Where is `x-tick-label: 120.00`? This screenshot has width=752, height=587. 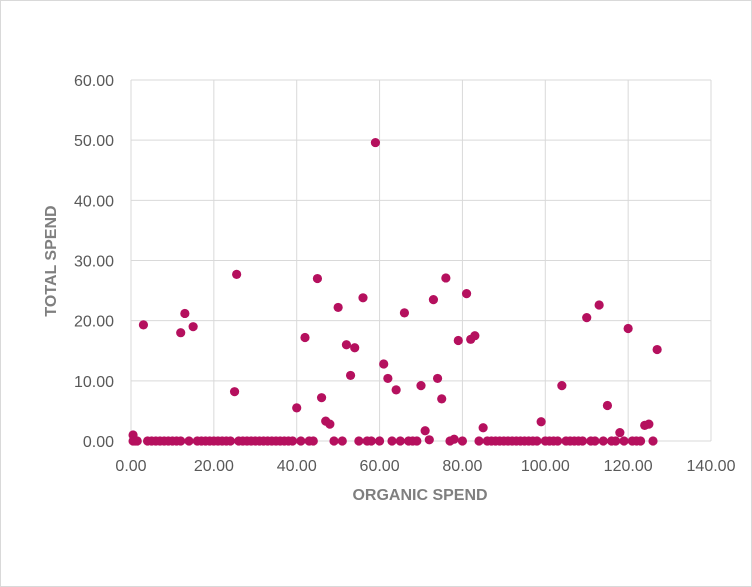
x-tick-label: 120.00 is located at coordinates (628, 466).